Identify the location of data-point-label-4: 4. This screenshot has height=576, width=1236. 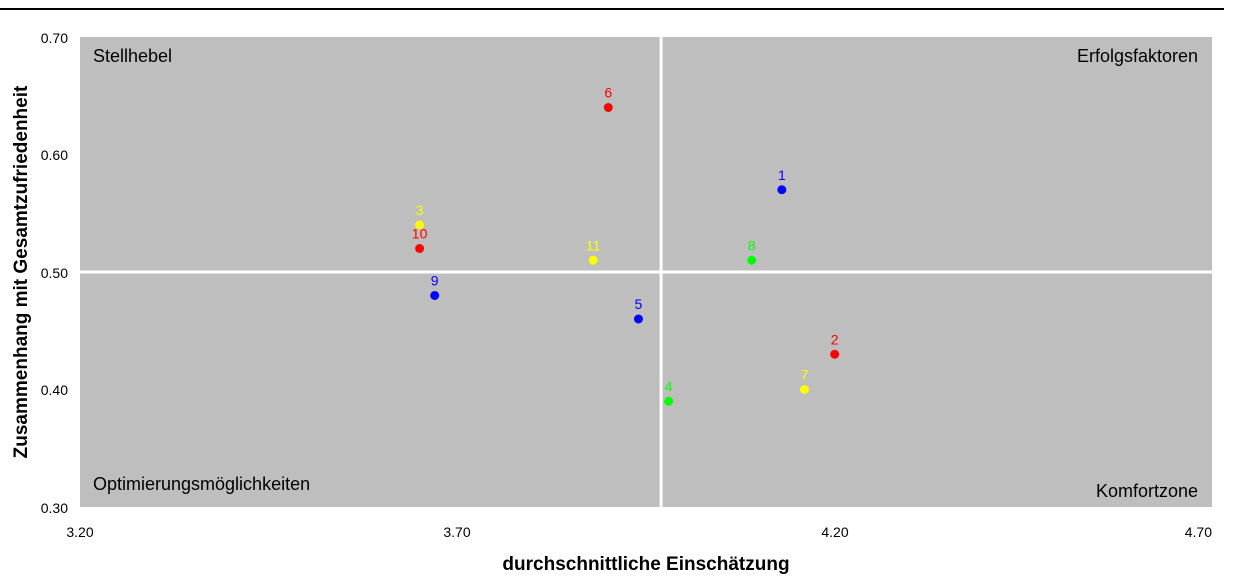
(669, 386).